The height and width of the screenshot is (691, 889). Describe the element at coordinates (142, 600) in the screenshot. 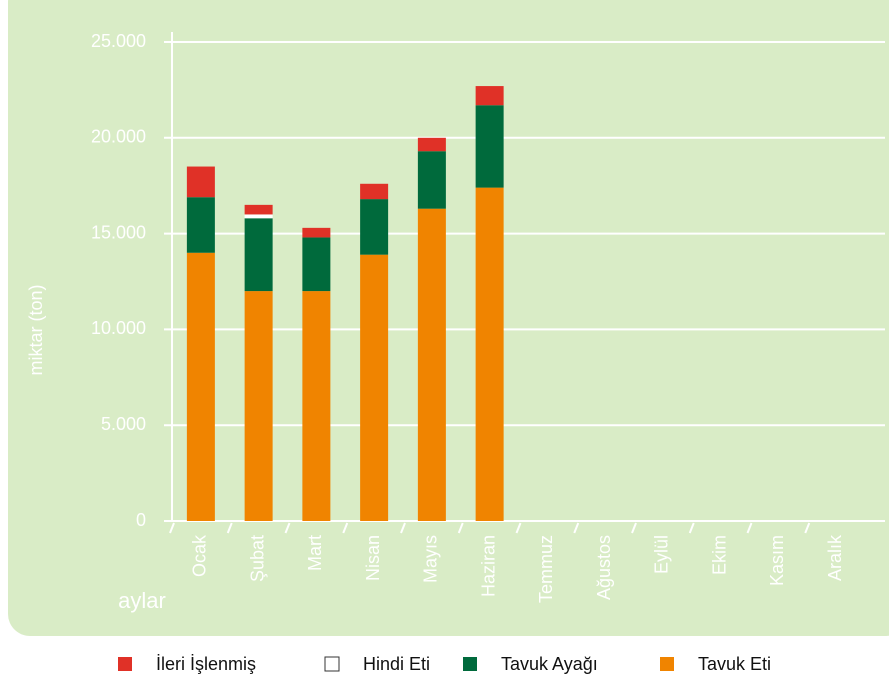

I see `x-axis-label: aylar` at that location.